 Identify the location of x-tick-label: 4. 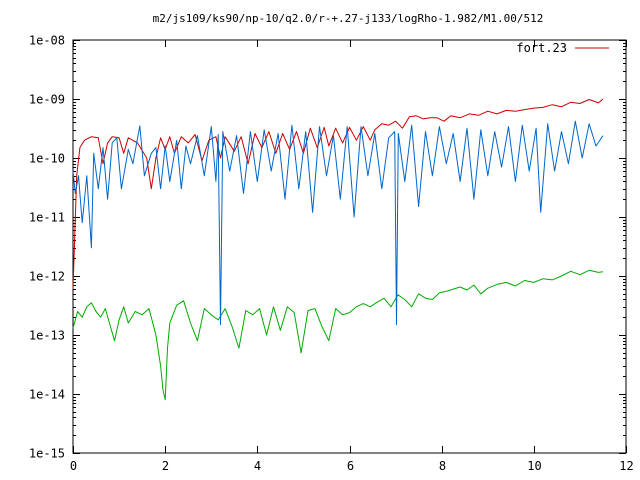
(257, 466).